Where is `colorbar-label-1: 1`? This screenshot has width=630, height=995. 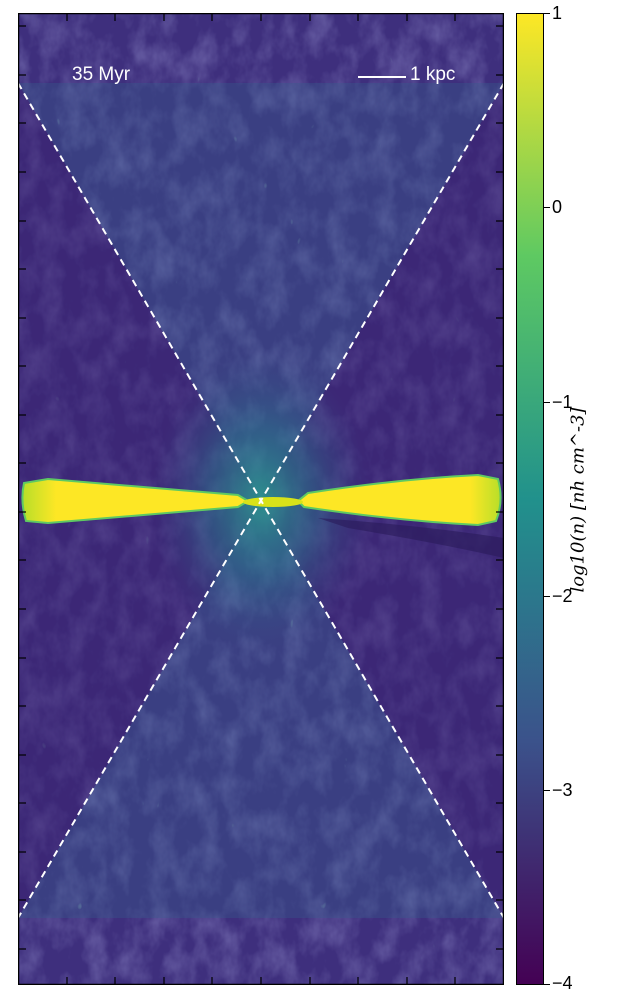 colorbar-label-1: 1 is located at coordinates (557, 13).